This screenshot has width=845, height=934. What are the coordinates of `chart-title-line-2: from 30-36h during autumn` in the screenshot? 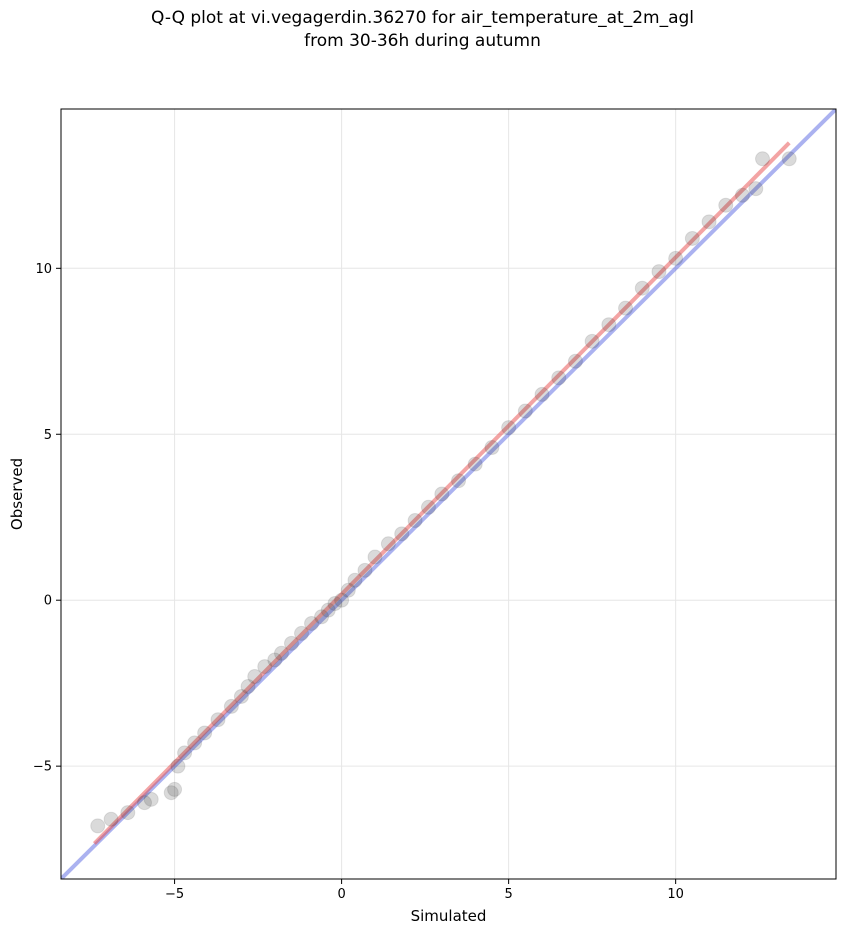 It's located at (422, 41).